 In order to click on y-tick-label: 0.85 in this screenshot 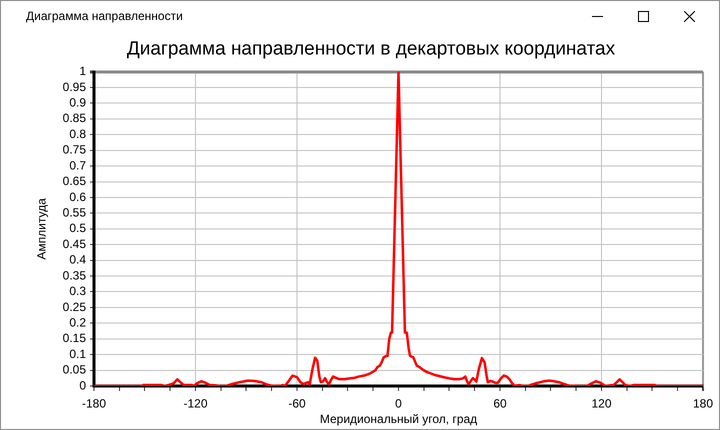, I will do `click(74, 118)`.